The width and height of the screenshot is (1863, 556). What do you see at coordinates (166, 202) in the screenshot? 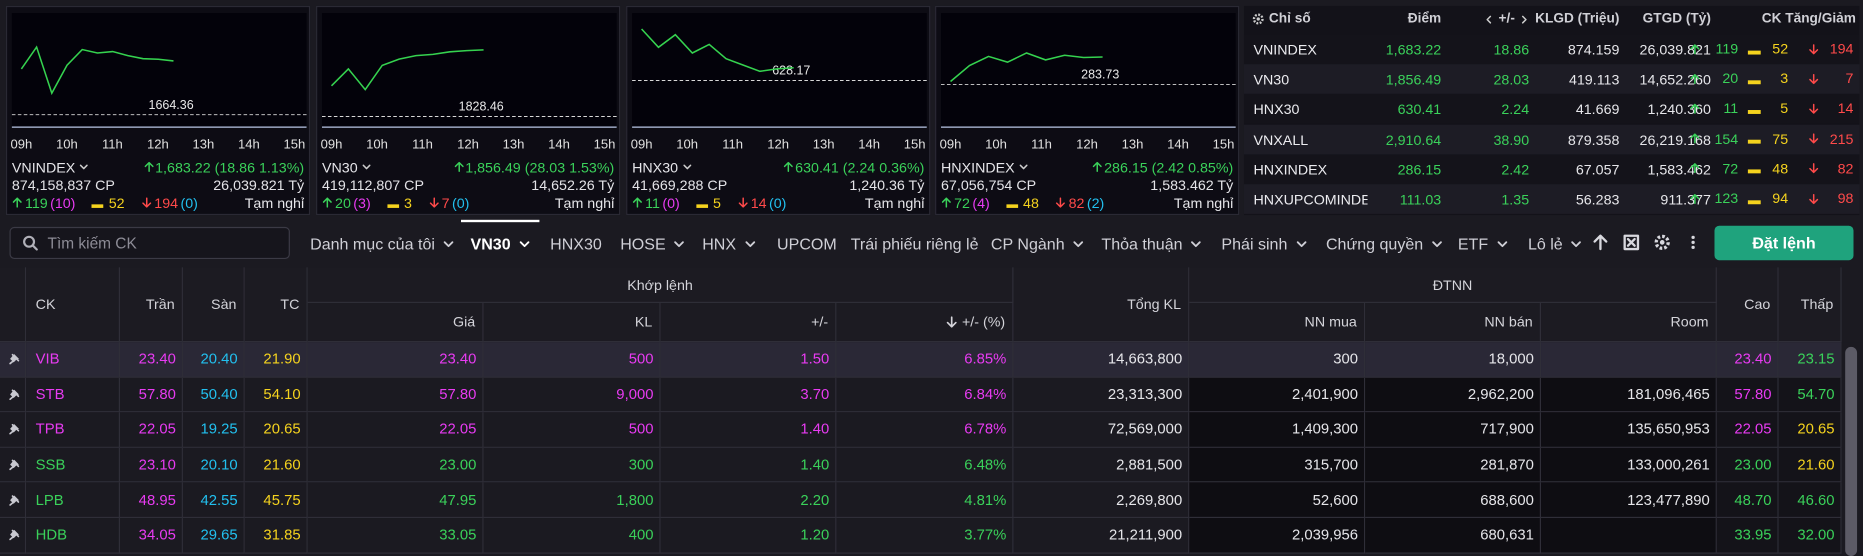
I see `declines: 194` at bounding box center [166, 202].